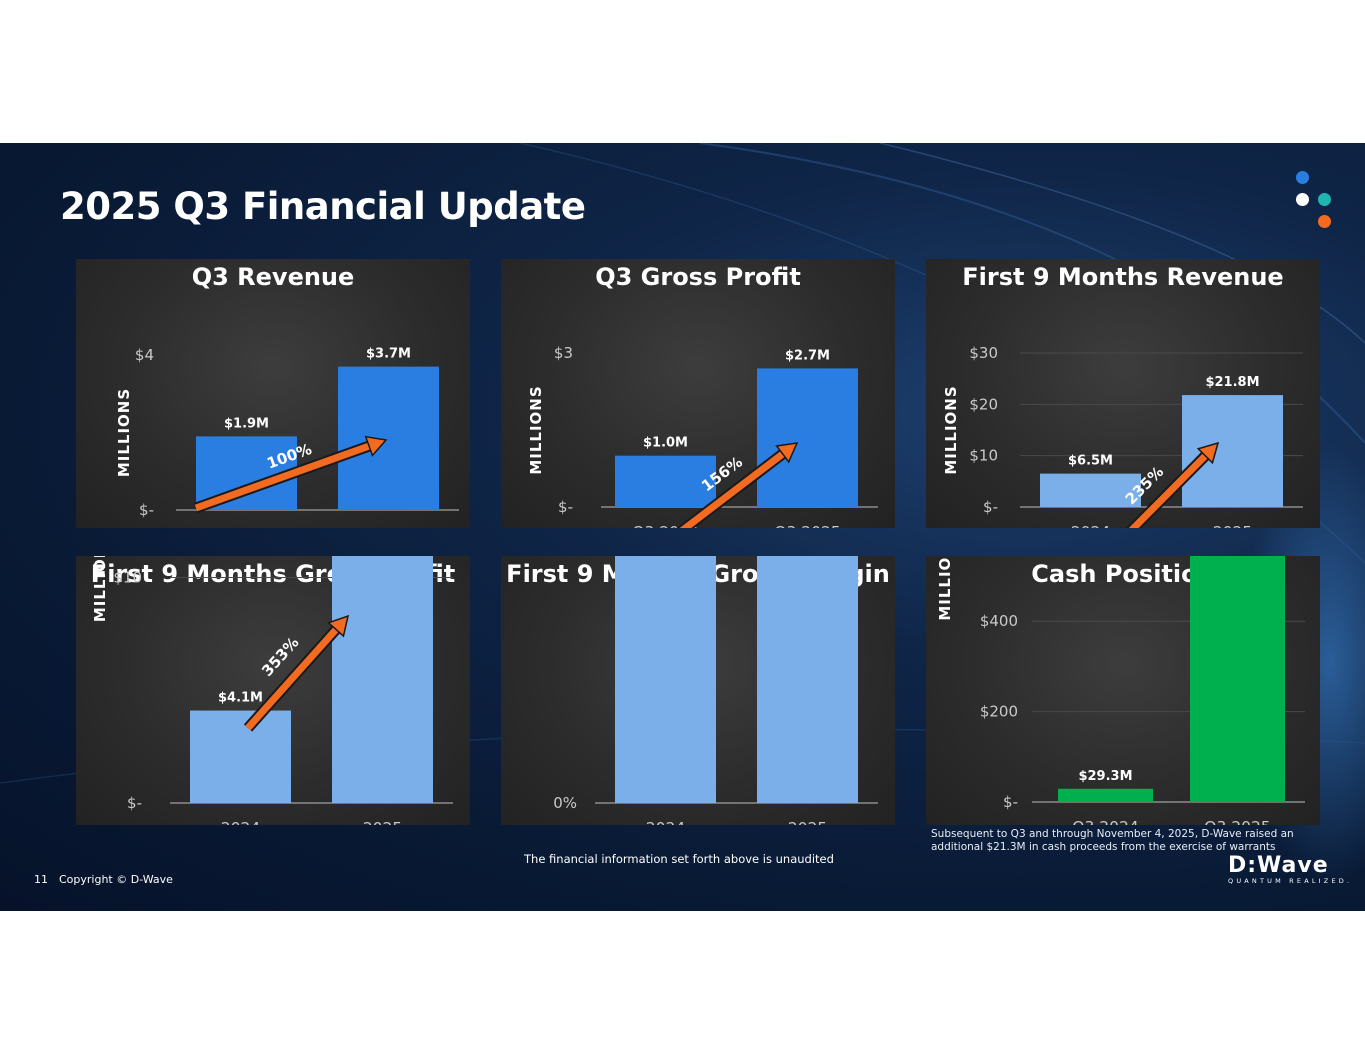 The image size is (1365, 1055). I want to click on page-title: 2025 Q3 Financial Update, so click(323, 206).